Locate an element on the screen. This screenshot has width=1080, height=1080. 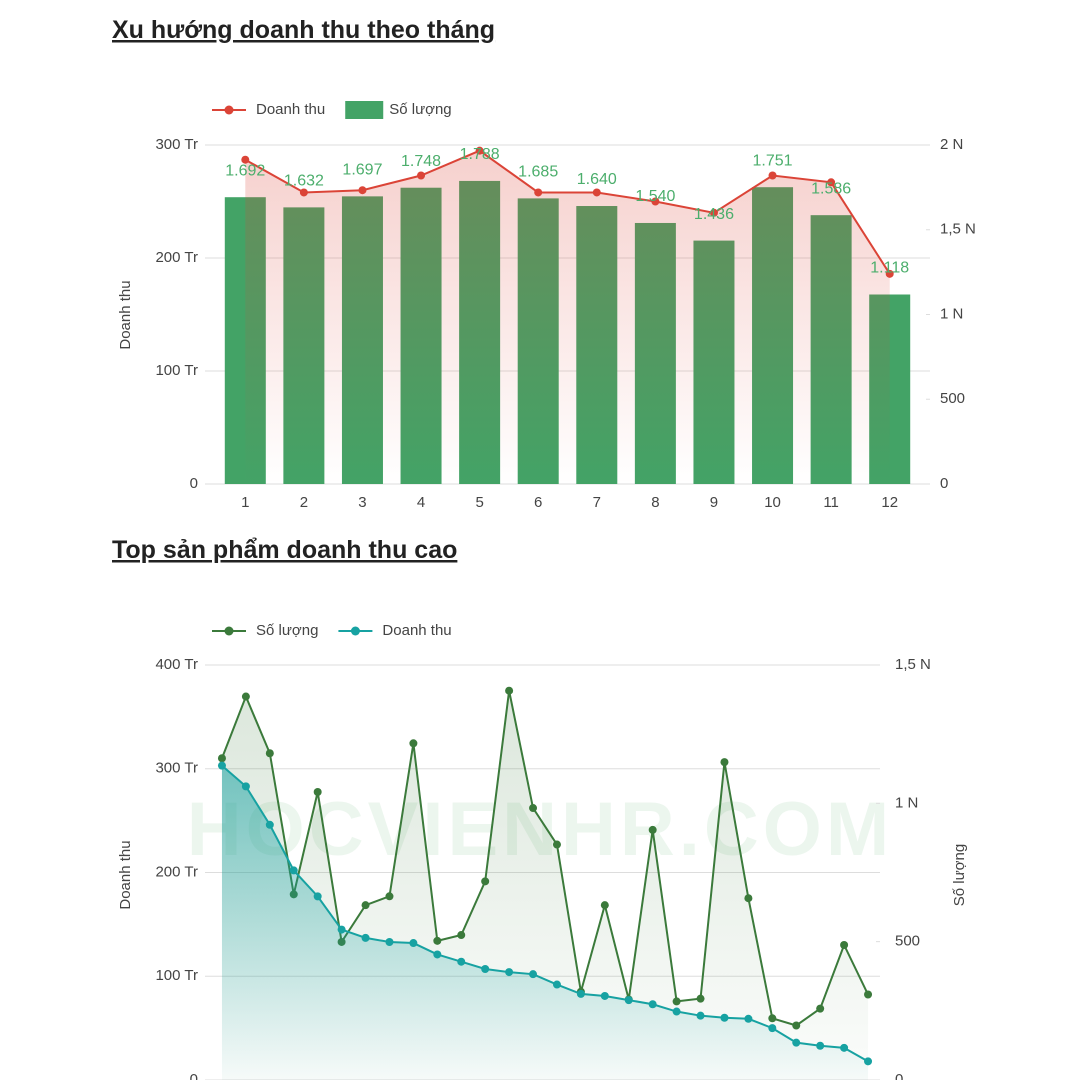
value-label: 1.640 is located at coordinates (597, 179).